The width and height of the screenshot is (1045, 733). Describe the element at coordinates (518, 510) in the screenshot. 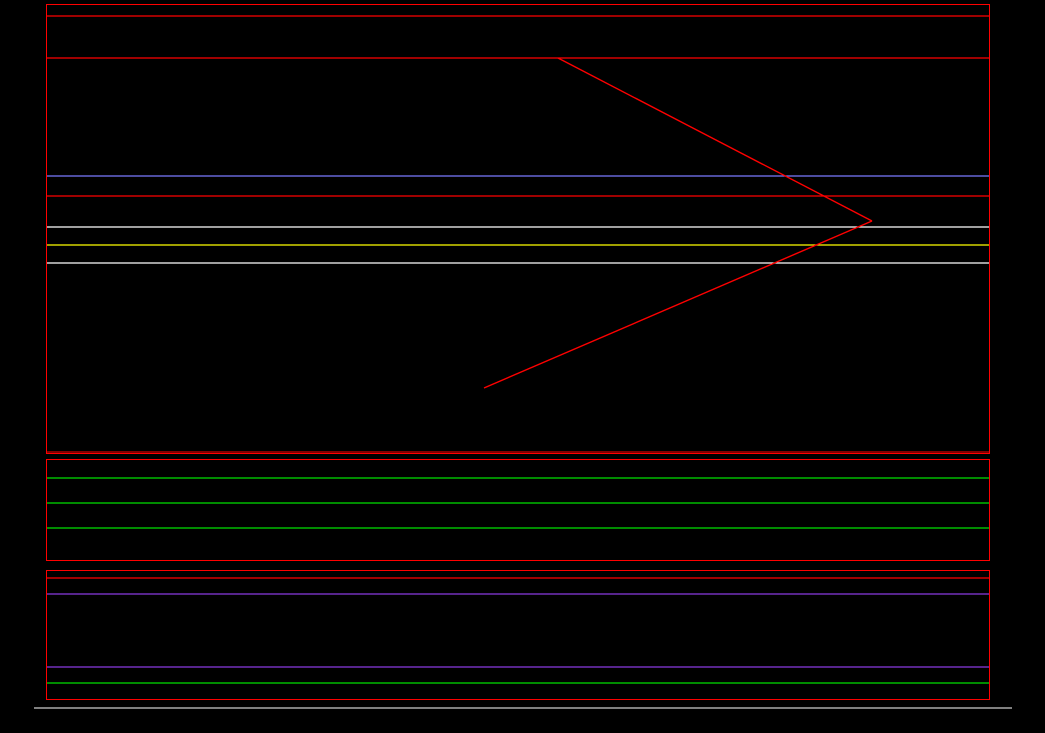

I see `rsi-panel-frame` at that location.